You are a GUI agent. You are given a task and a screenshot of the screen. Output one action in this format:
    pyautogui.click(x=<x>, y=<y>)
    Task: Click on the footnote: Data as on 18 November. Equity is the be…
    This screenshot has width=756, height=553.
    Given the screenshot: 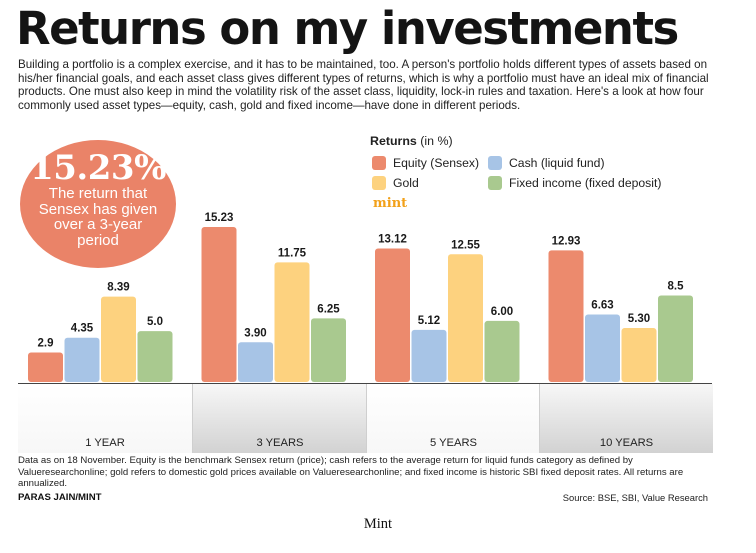 What is the action you would take?
    pyautogui.click(x=351, y=472)
    